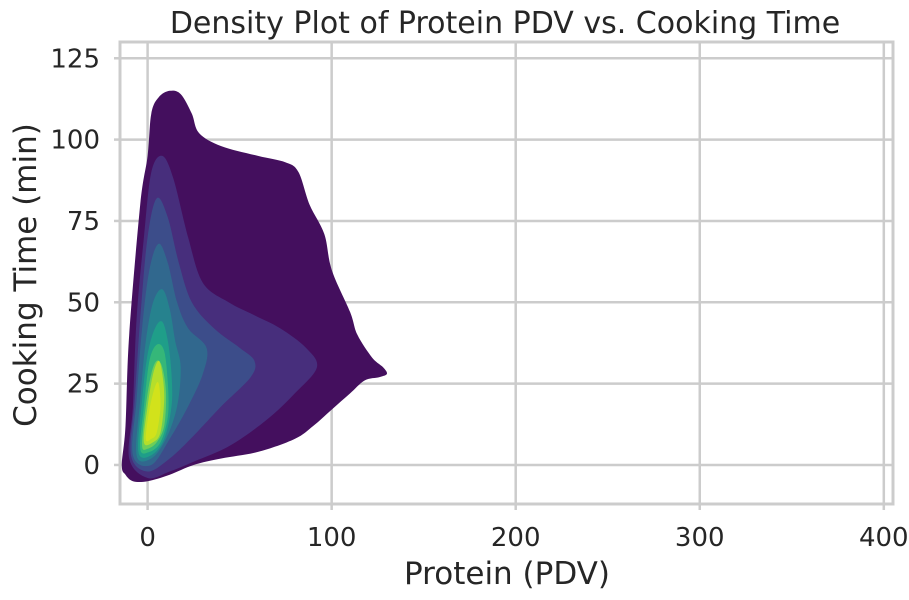  Describe the element at coordinates (26, 275) in the screenshot. I see `y-axis-title: Cooking Time (min)` at that location.